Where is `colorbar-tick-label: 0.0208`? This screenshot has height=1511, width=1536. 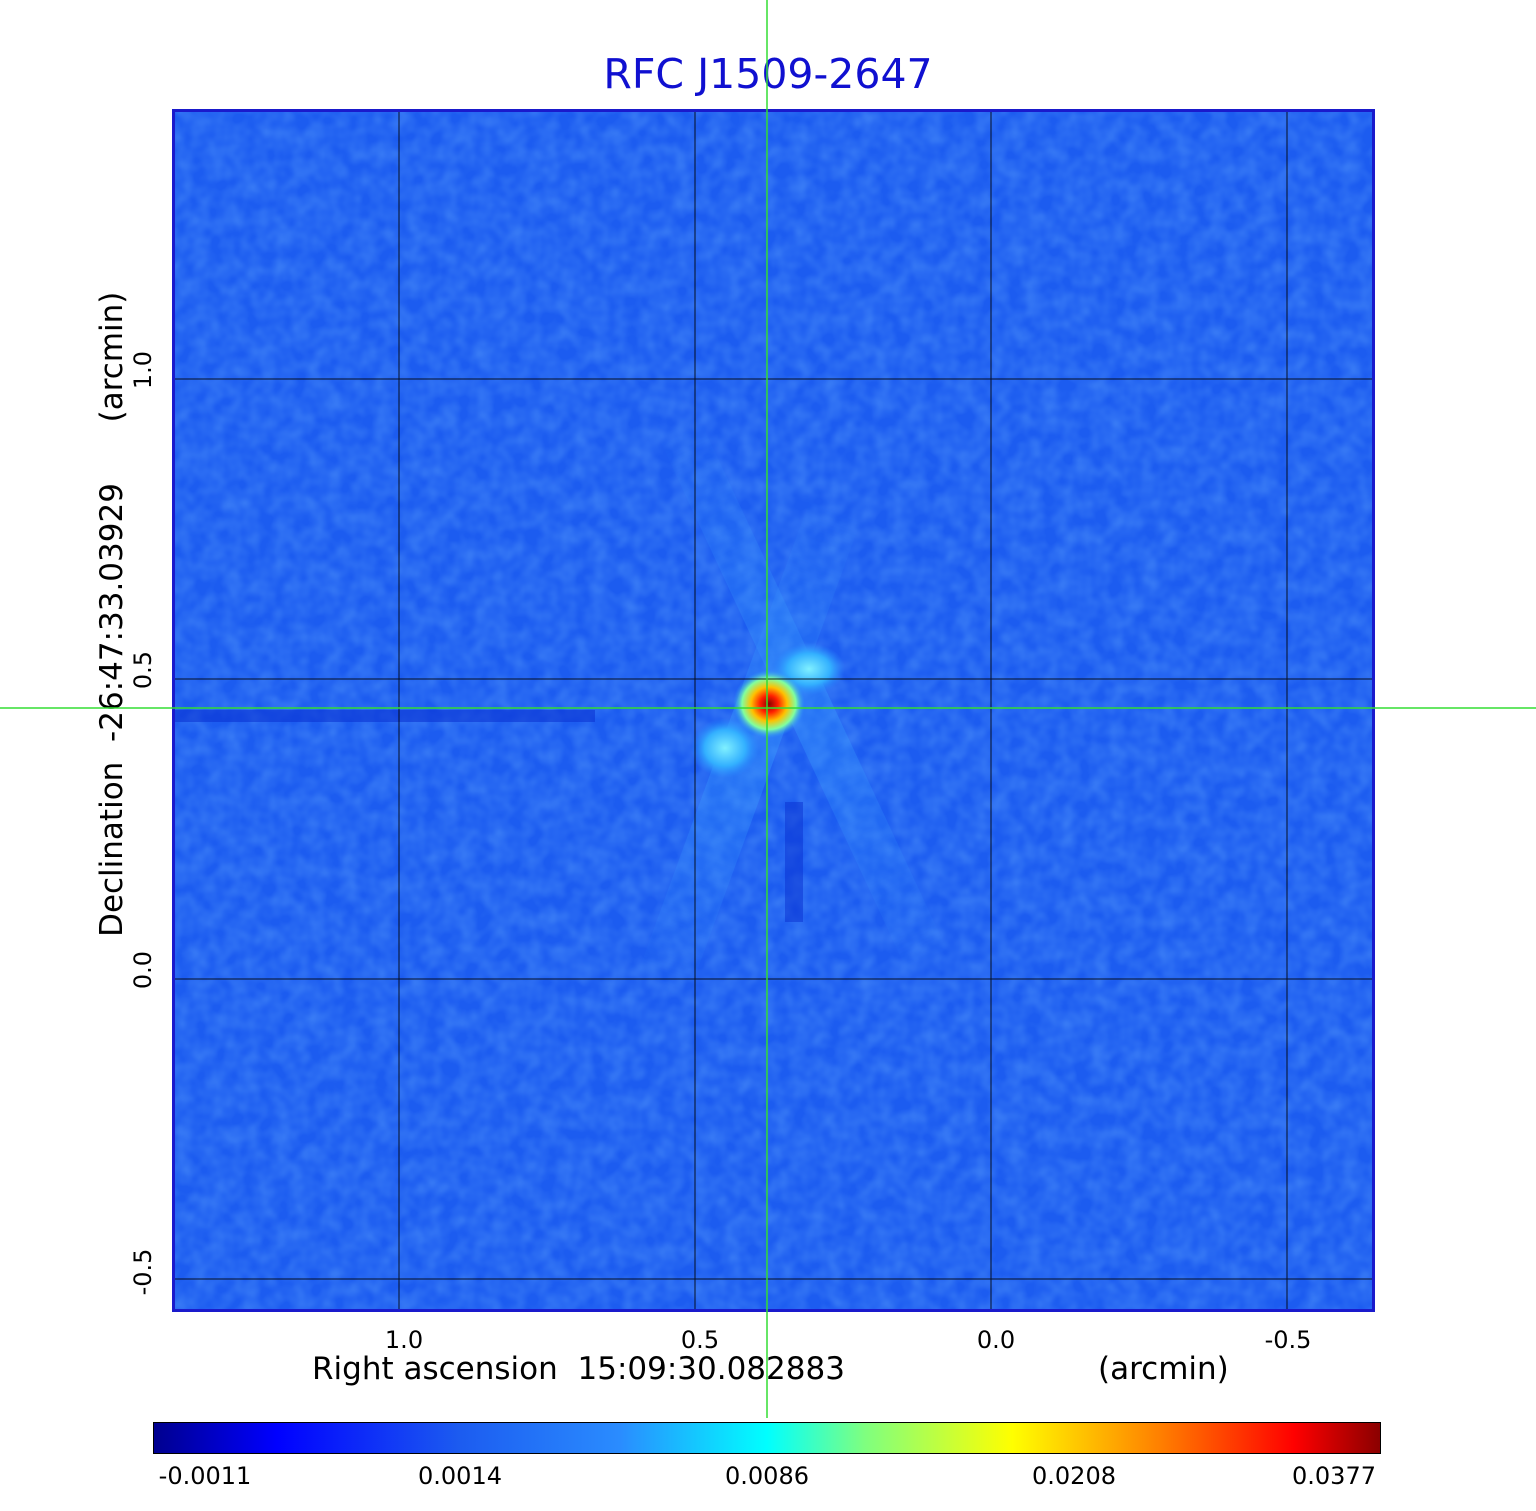
colorbar-tick-label: 0.0208 is located at coordinates (1074, 1476).